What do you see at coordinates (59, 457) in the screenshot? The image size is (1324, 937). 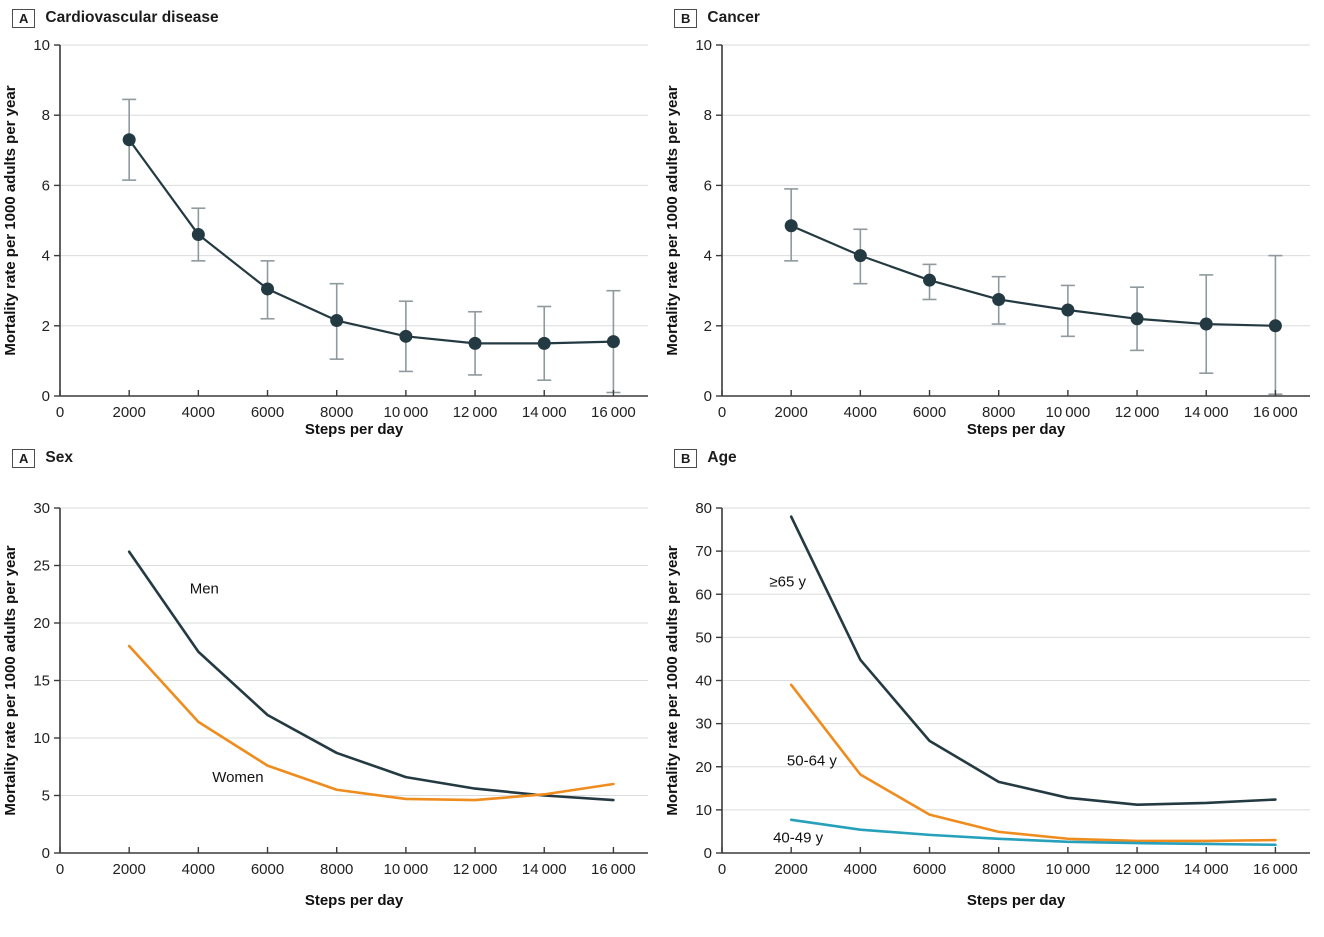 I see `panel-title: Sex` at bounding box center [59, 457].